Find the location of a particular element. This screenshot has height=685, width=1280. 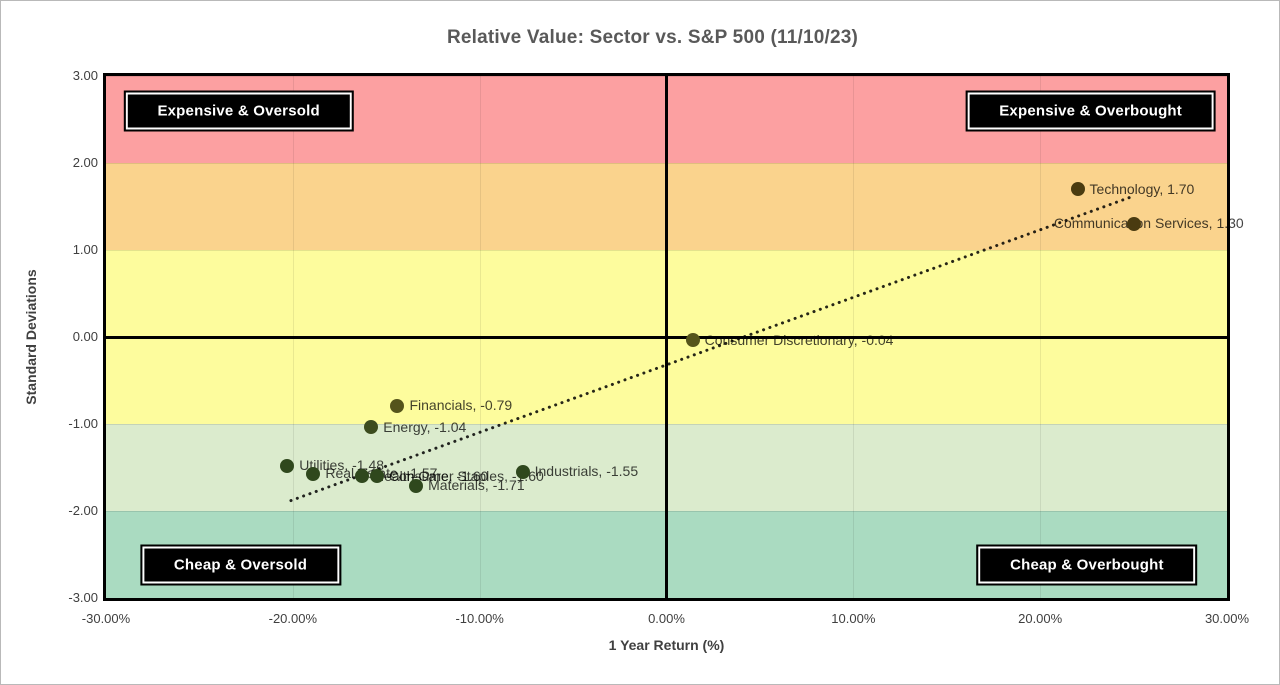

quadrant-label-expensive-overbought: Expensive & Overbought is located at coordinates (1090, 111).